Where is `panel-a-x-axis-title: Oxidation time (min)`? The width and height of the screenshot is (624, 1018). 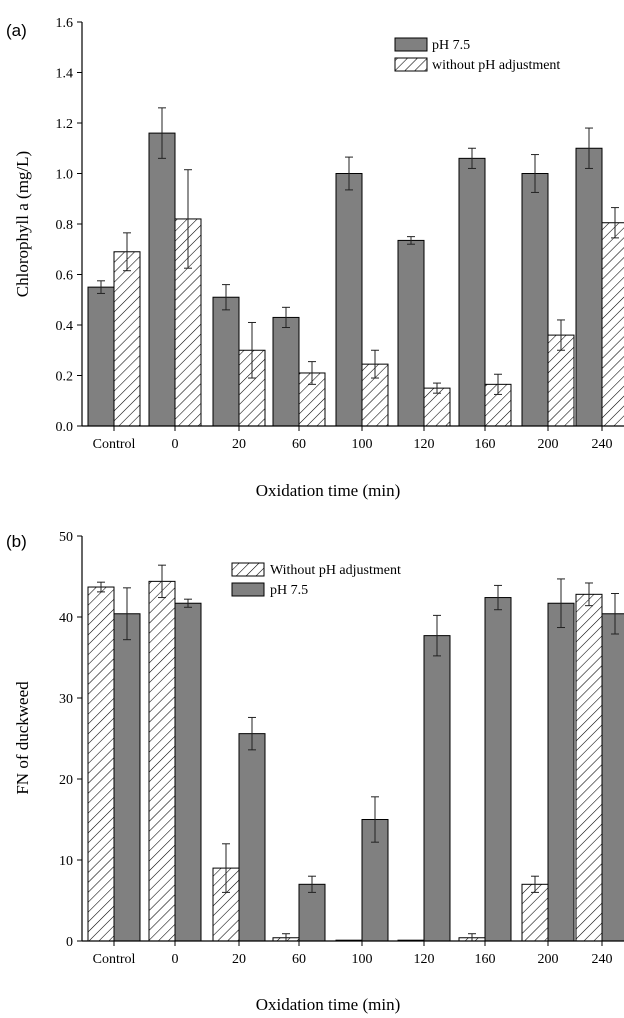 panel-a-x-axis-title: Oxidation time (min) is located at coordinates (328, 490).